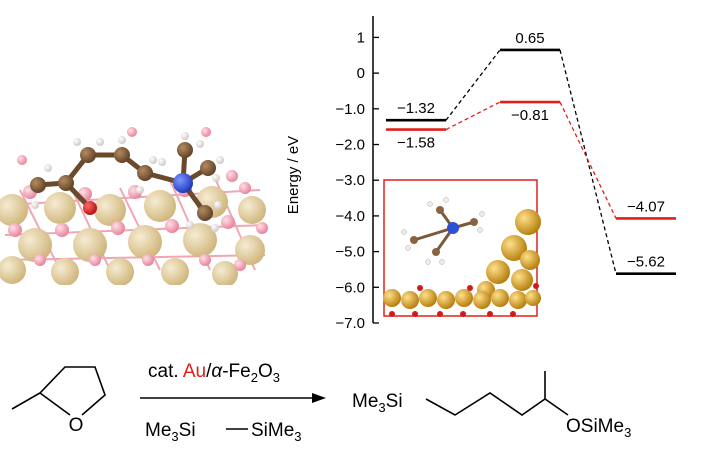 The height and width of the screenshot is (450, 720). Describe the element at coordinates (381, 407) in the screenshot. I see `product-left-sub: 3` at that location.